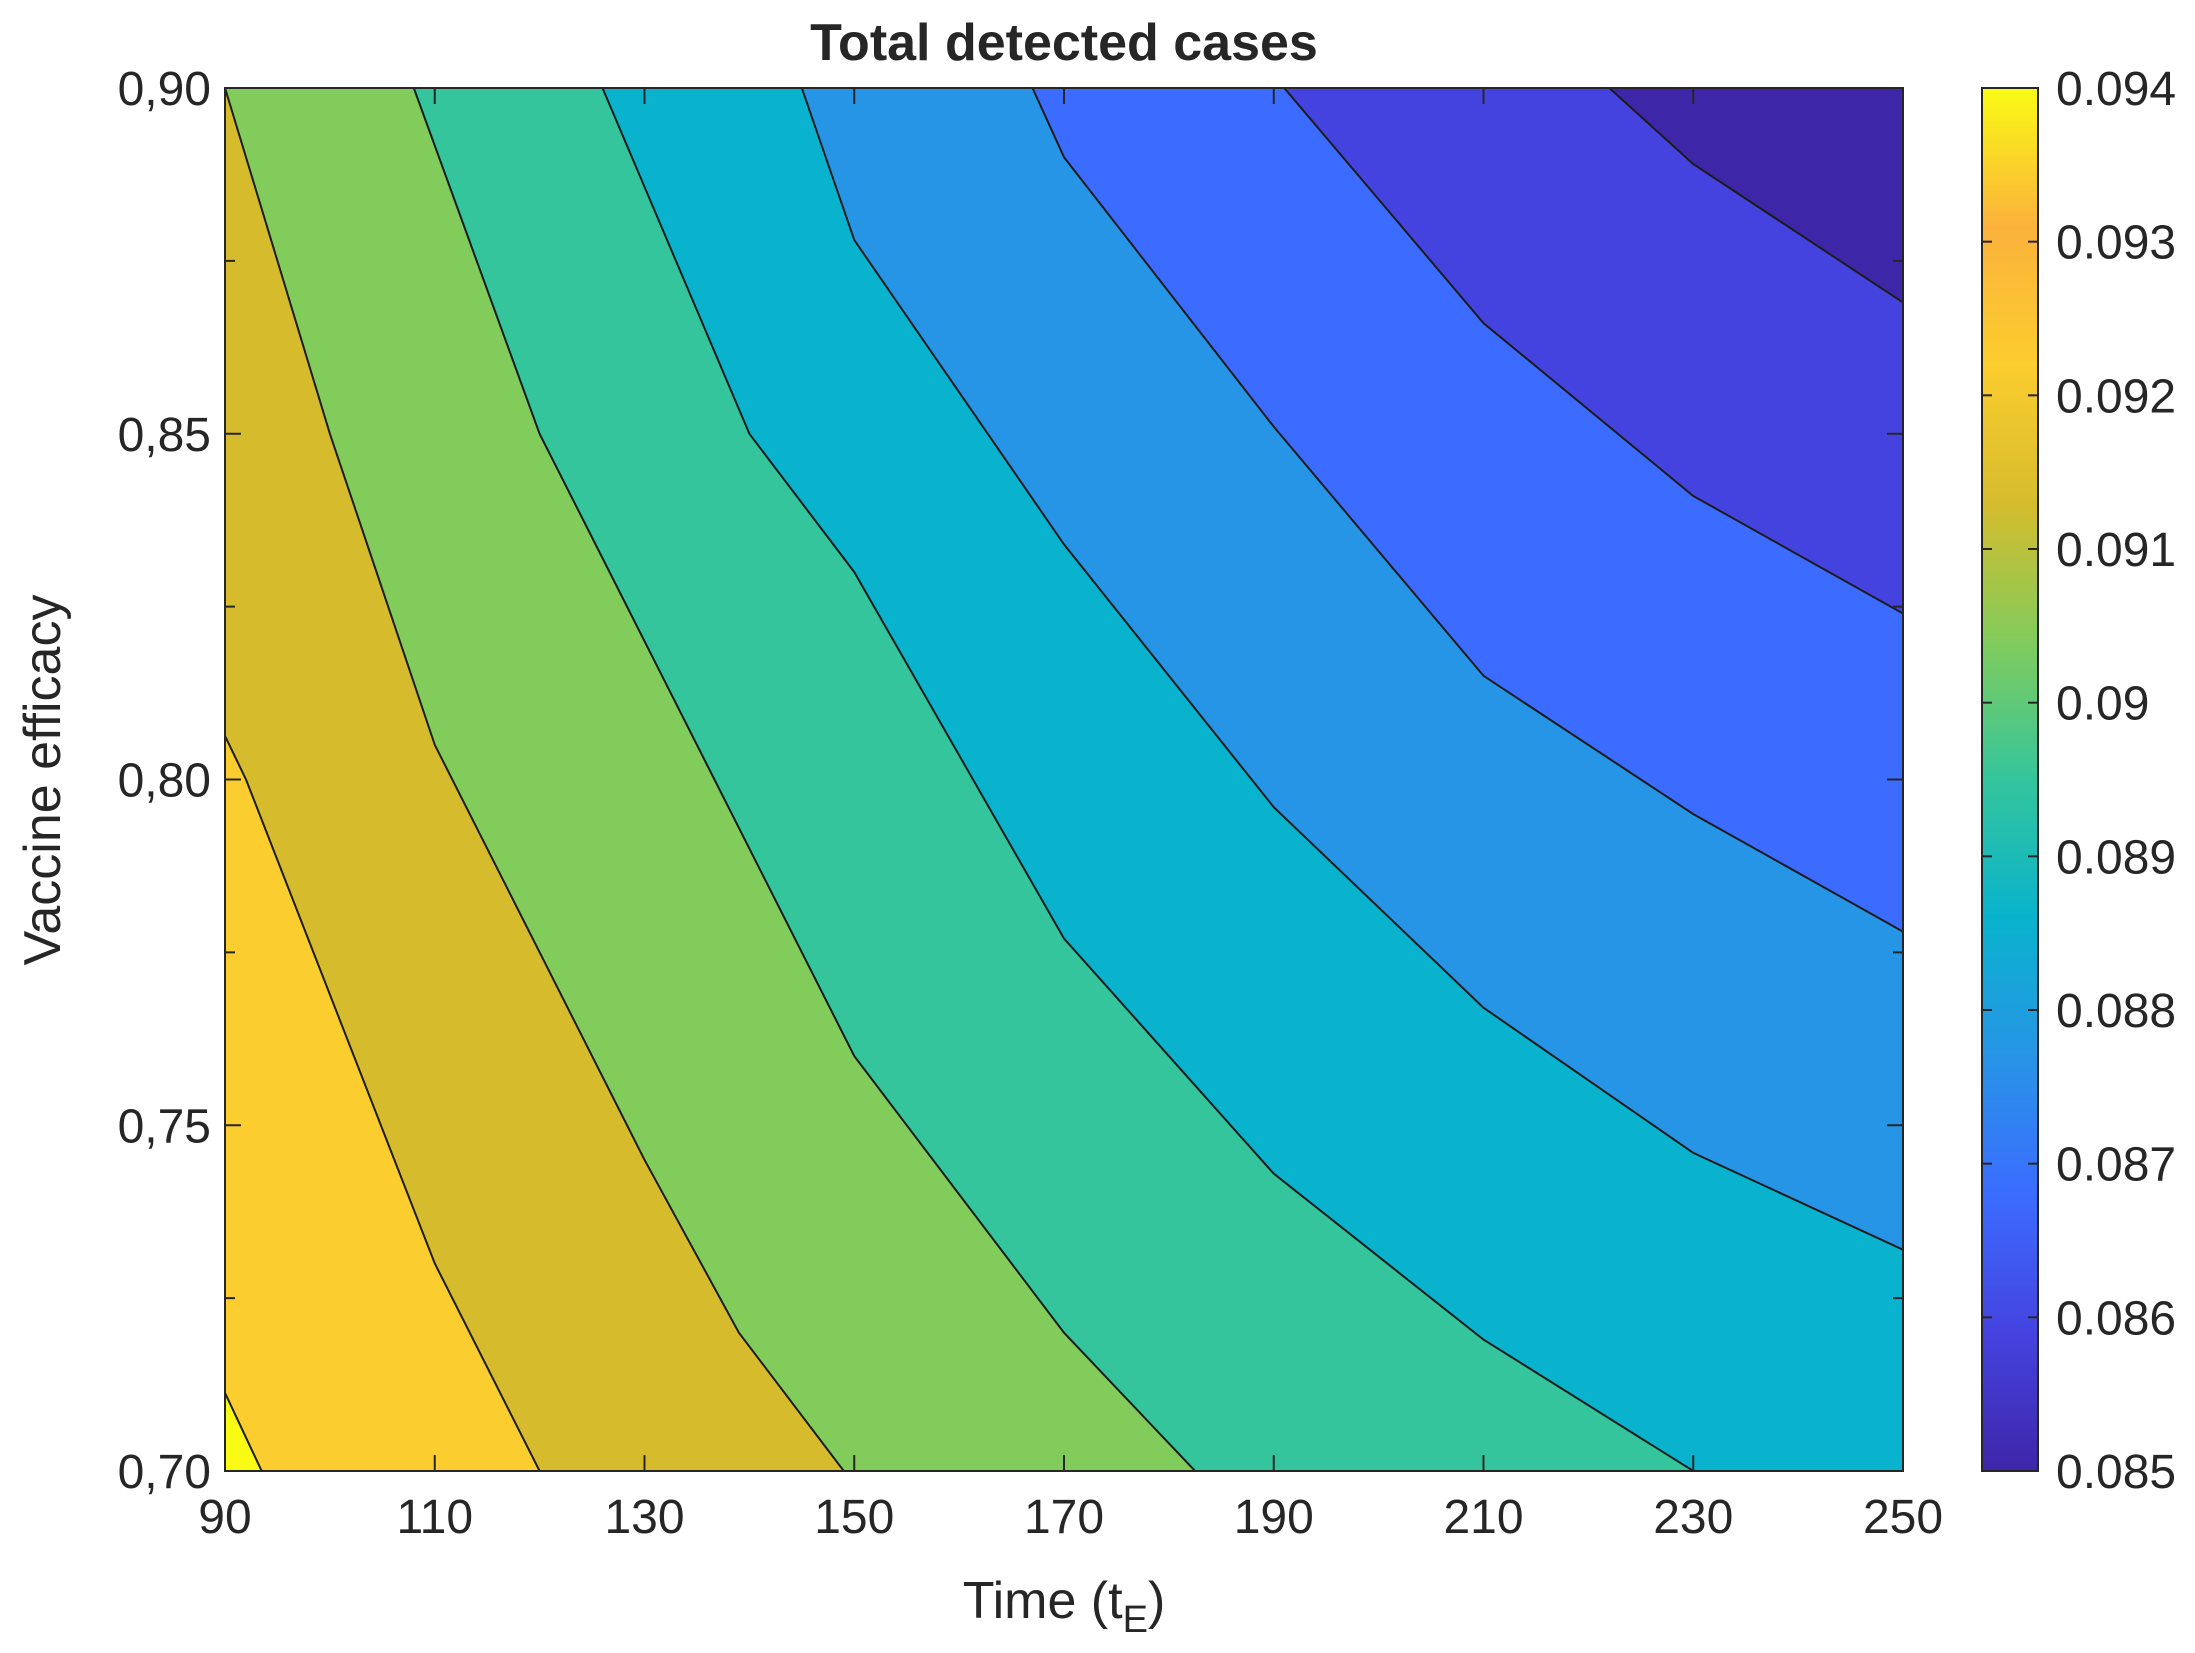 The width and height of the screenshot is (2195, 1653). I want to click on x-axis-label: Time (tE), so click(1064, 1606).